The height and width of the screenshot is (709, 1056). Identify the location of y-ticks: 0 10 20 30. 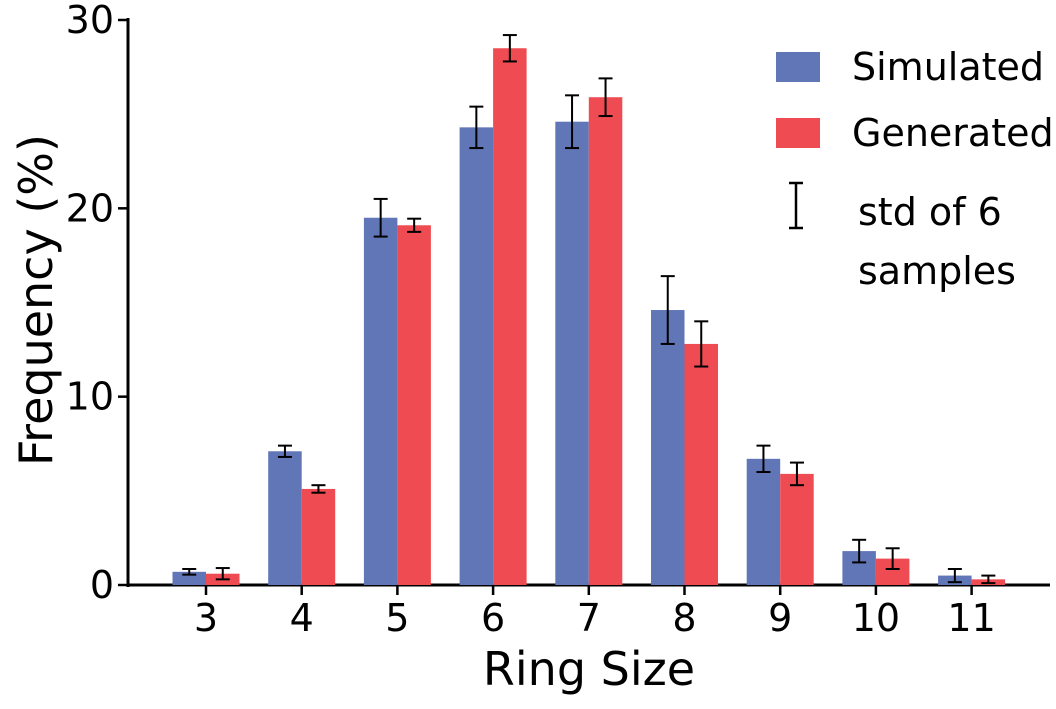
(97, 303).